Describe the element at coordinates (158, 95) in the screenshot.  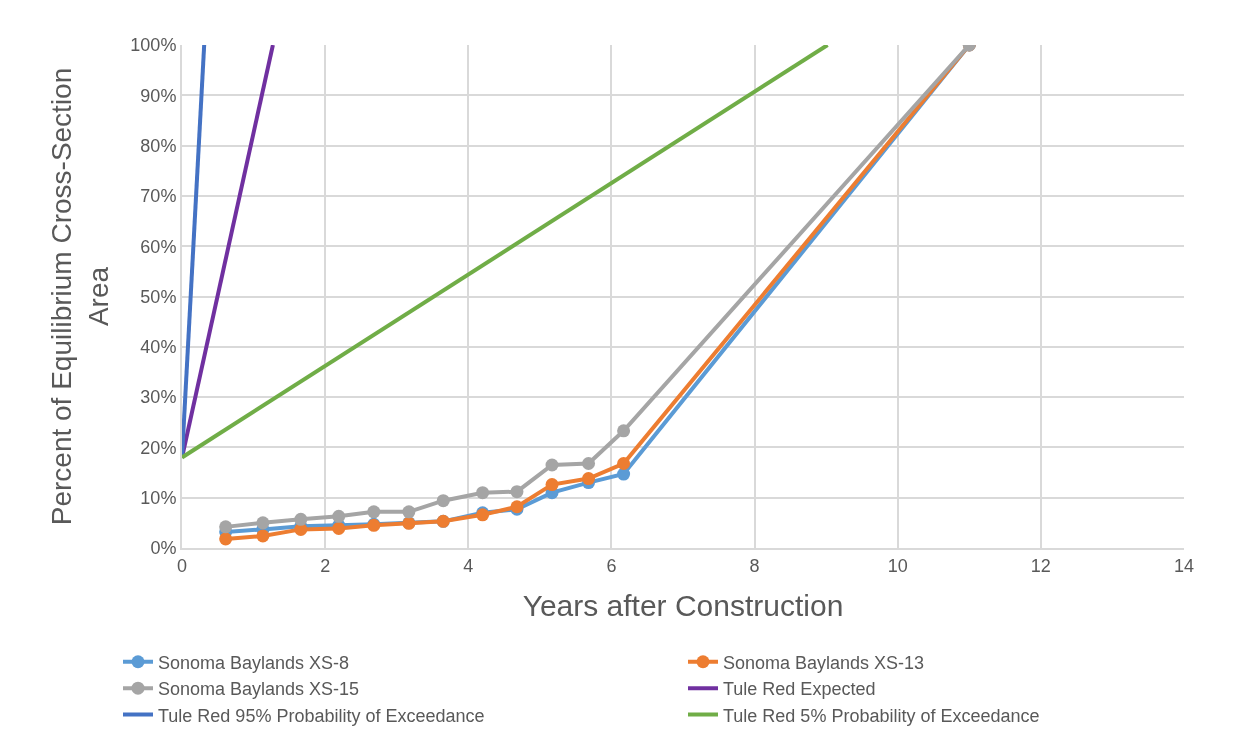
I see `y-tick-label: 90%` at that location.